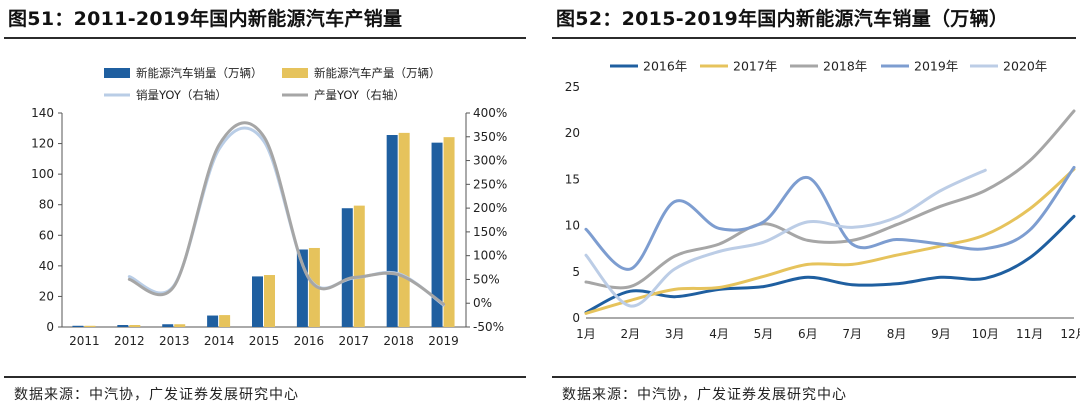  I want to click on x-tick-label: 2月, so click(631, 334).